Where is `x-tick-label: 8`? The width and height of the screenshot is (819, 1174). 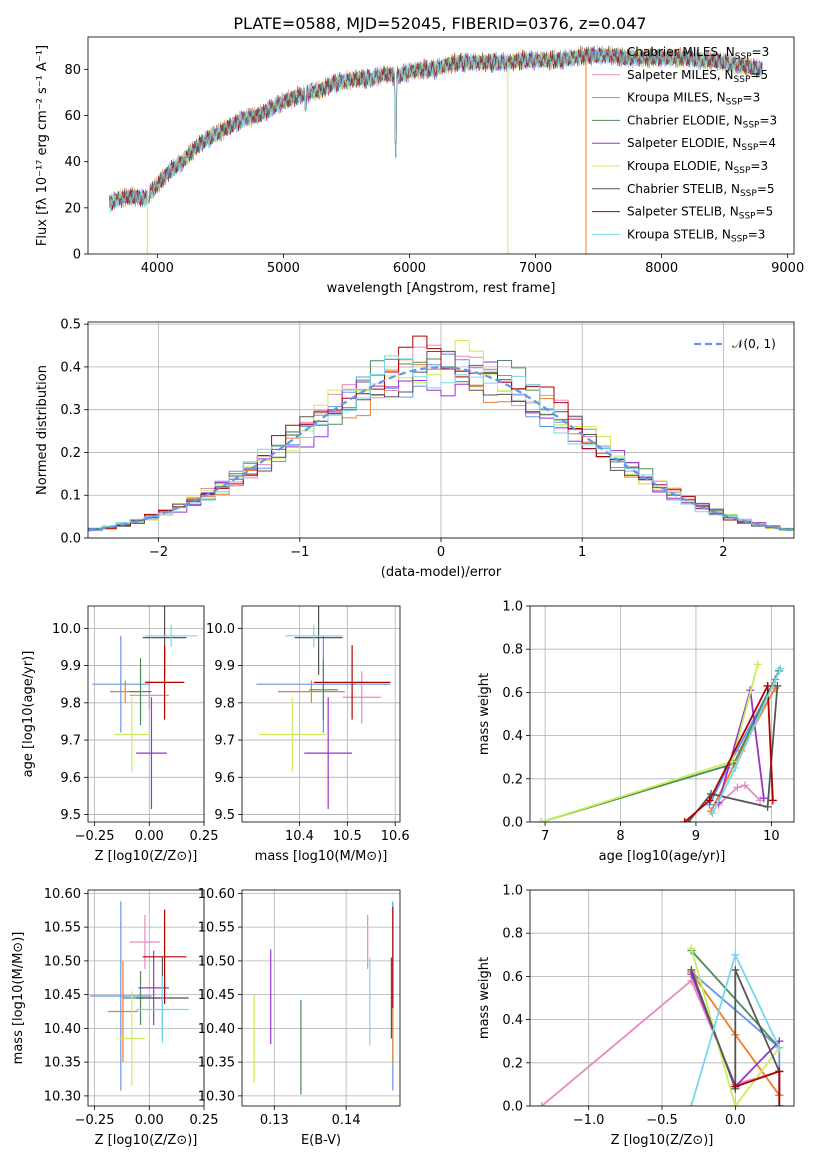 x-tick-label: 8 is located at coordinates (620, 836).